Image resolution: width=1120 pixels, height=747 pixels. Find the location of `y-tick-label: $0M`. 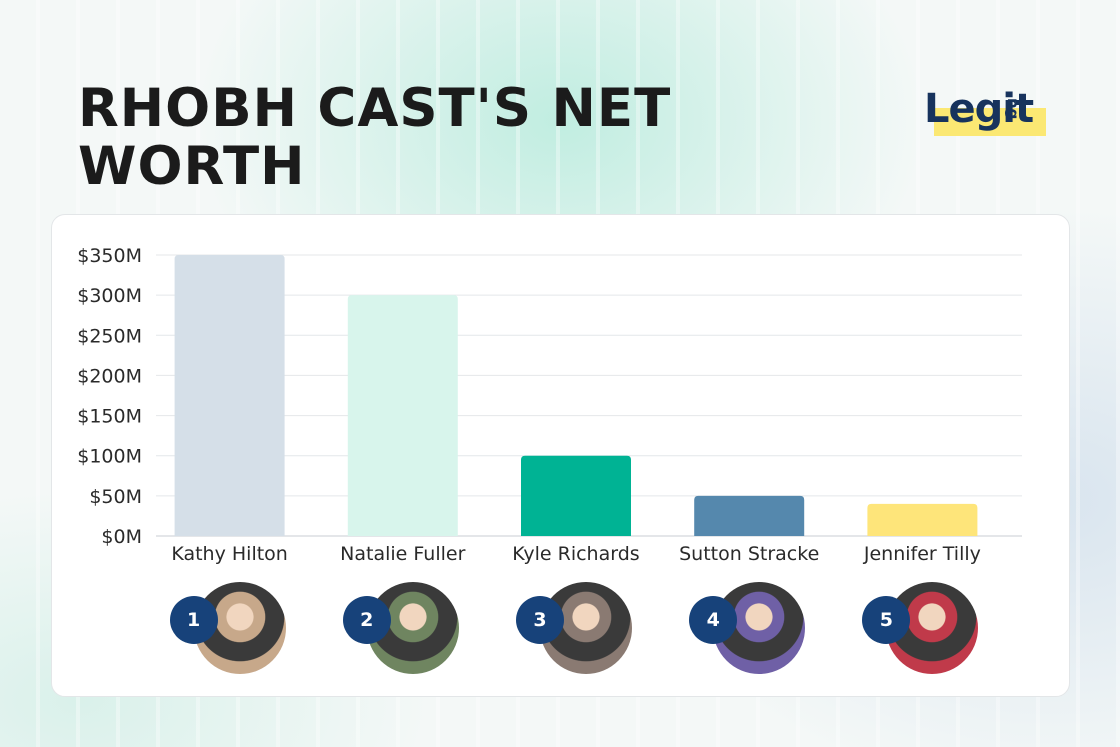

y-tick-label: $0M is located at coordinates (121, 537).